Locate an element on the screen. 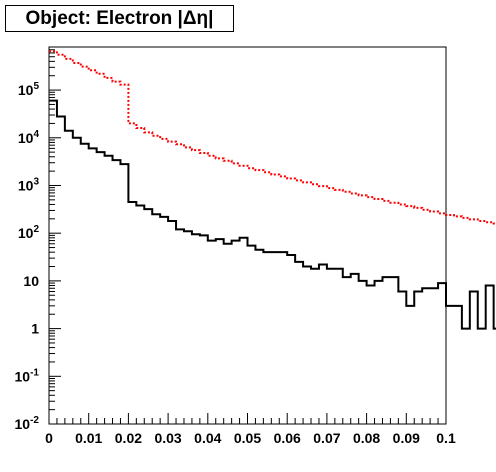  x-tick-label: 0.09 is located at coordinates (406, 438).